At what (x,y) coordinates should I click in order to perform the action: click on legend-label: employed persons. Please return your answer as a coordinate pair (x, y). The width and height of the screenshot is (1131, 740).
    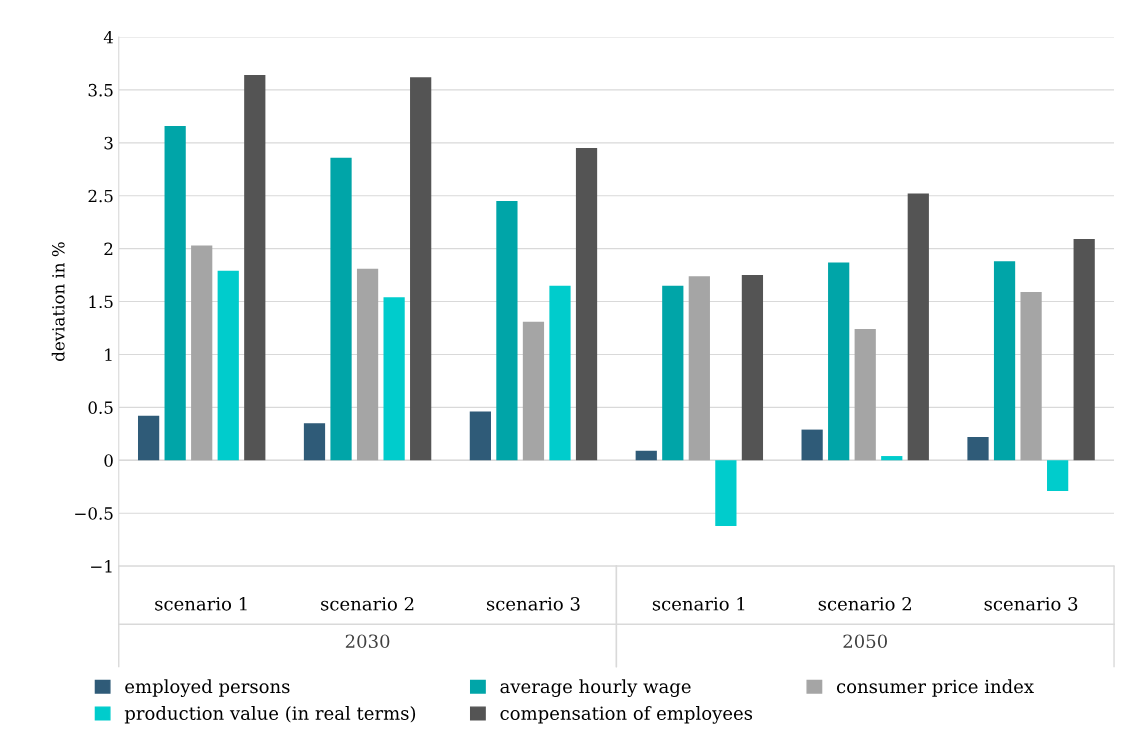
    Looking at the image, I should click on (207, 688).